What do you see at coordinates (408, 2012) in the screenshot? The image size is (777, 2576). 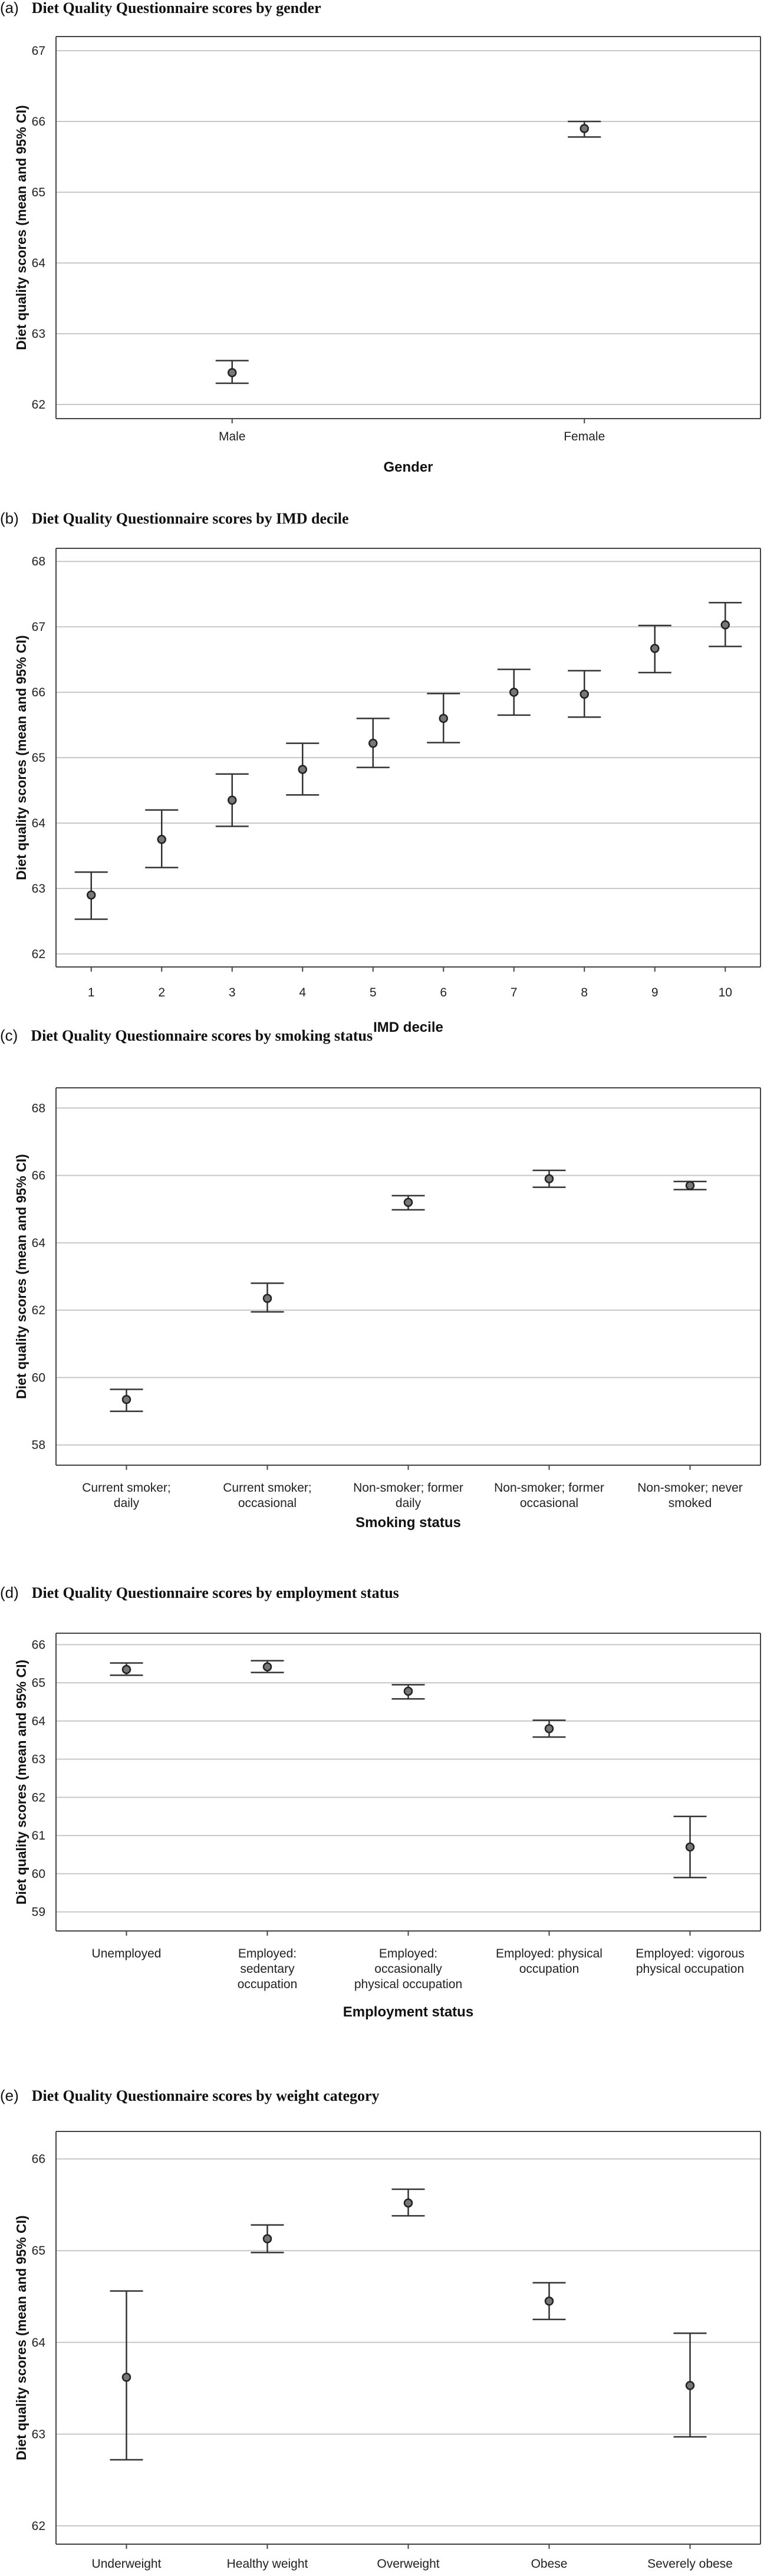 I see `x-axis-label: Employment status` at bounding box center [408, 2012].